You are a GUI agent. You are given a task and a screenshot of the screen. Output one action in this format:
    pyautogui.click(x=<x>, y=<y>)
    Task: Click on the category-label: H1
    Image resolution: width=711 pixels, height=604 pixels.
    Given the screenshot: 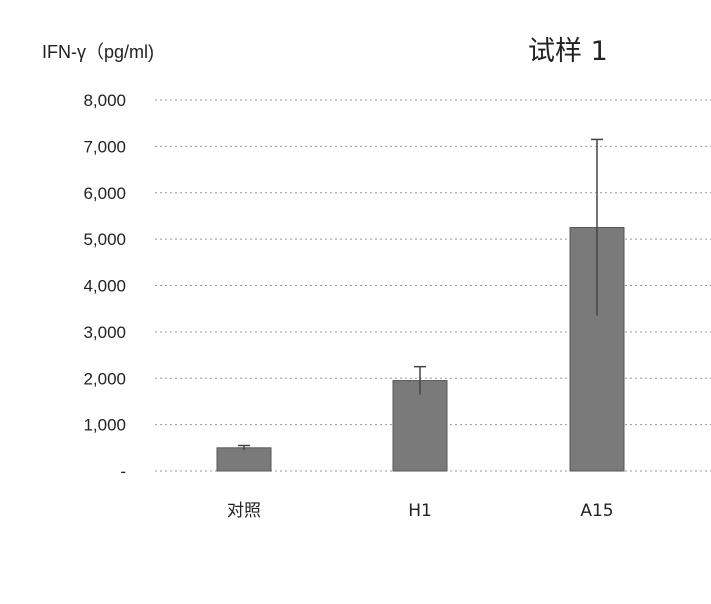 What is the action you would take?
    pyautogui.click(x=420, y=511)
    